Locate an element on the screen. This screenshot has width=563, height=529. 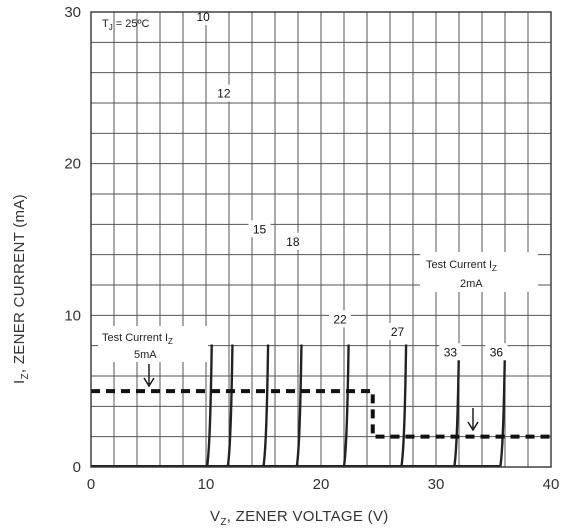
curve-label-18: 18 is located at coordinates (293, 242).